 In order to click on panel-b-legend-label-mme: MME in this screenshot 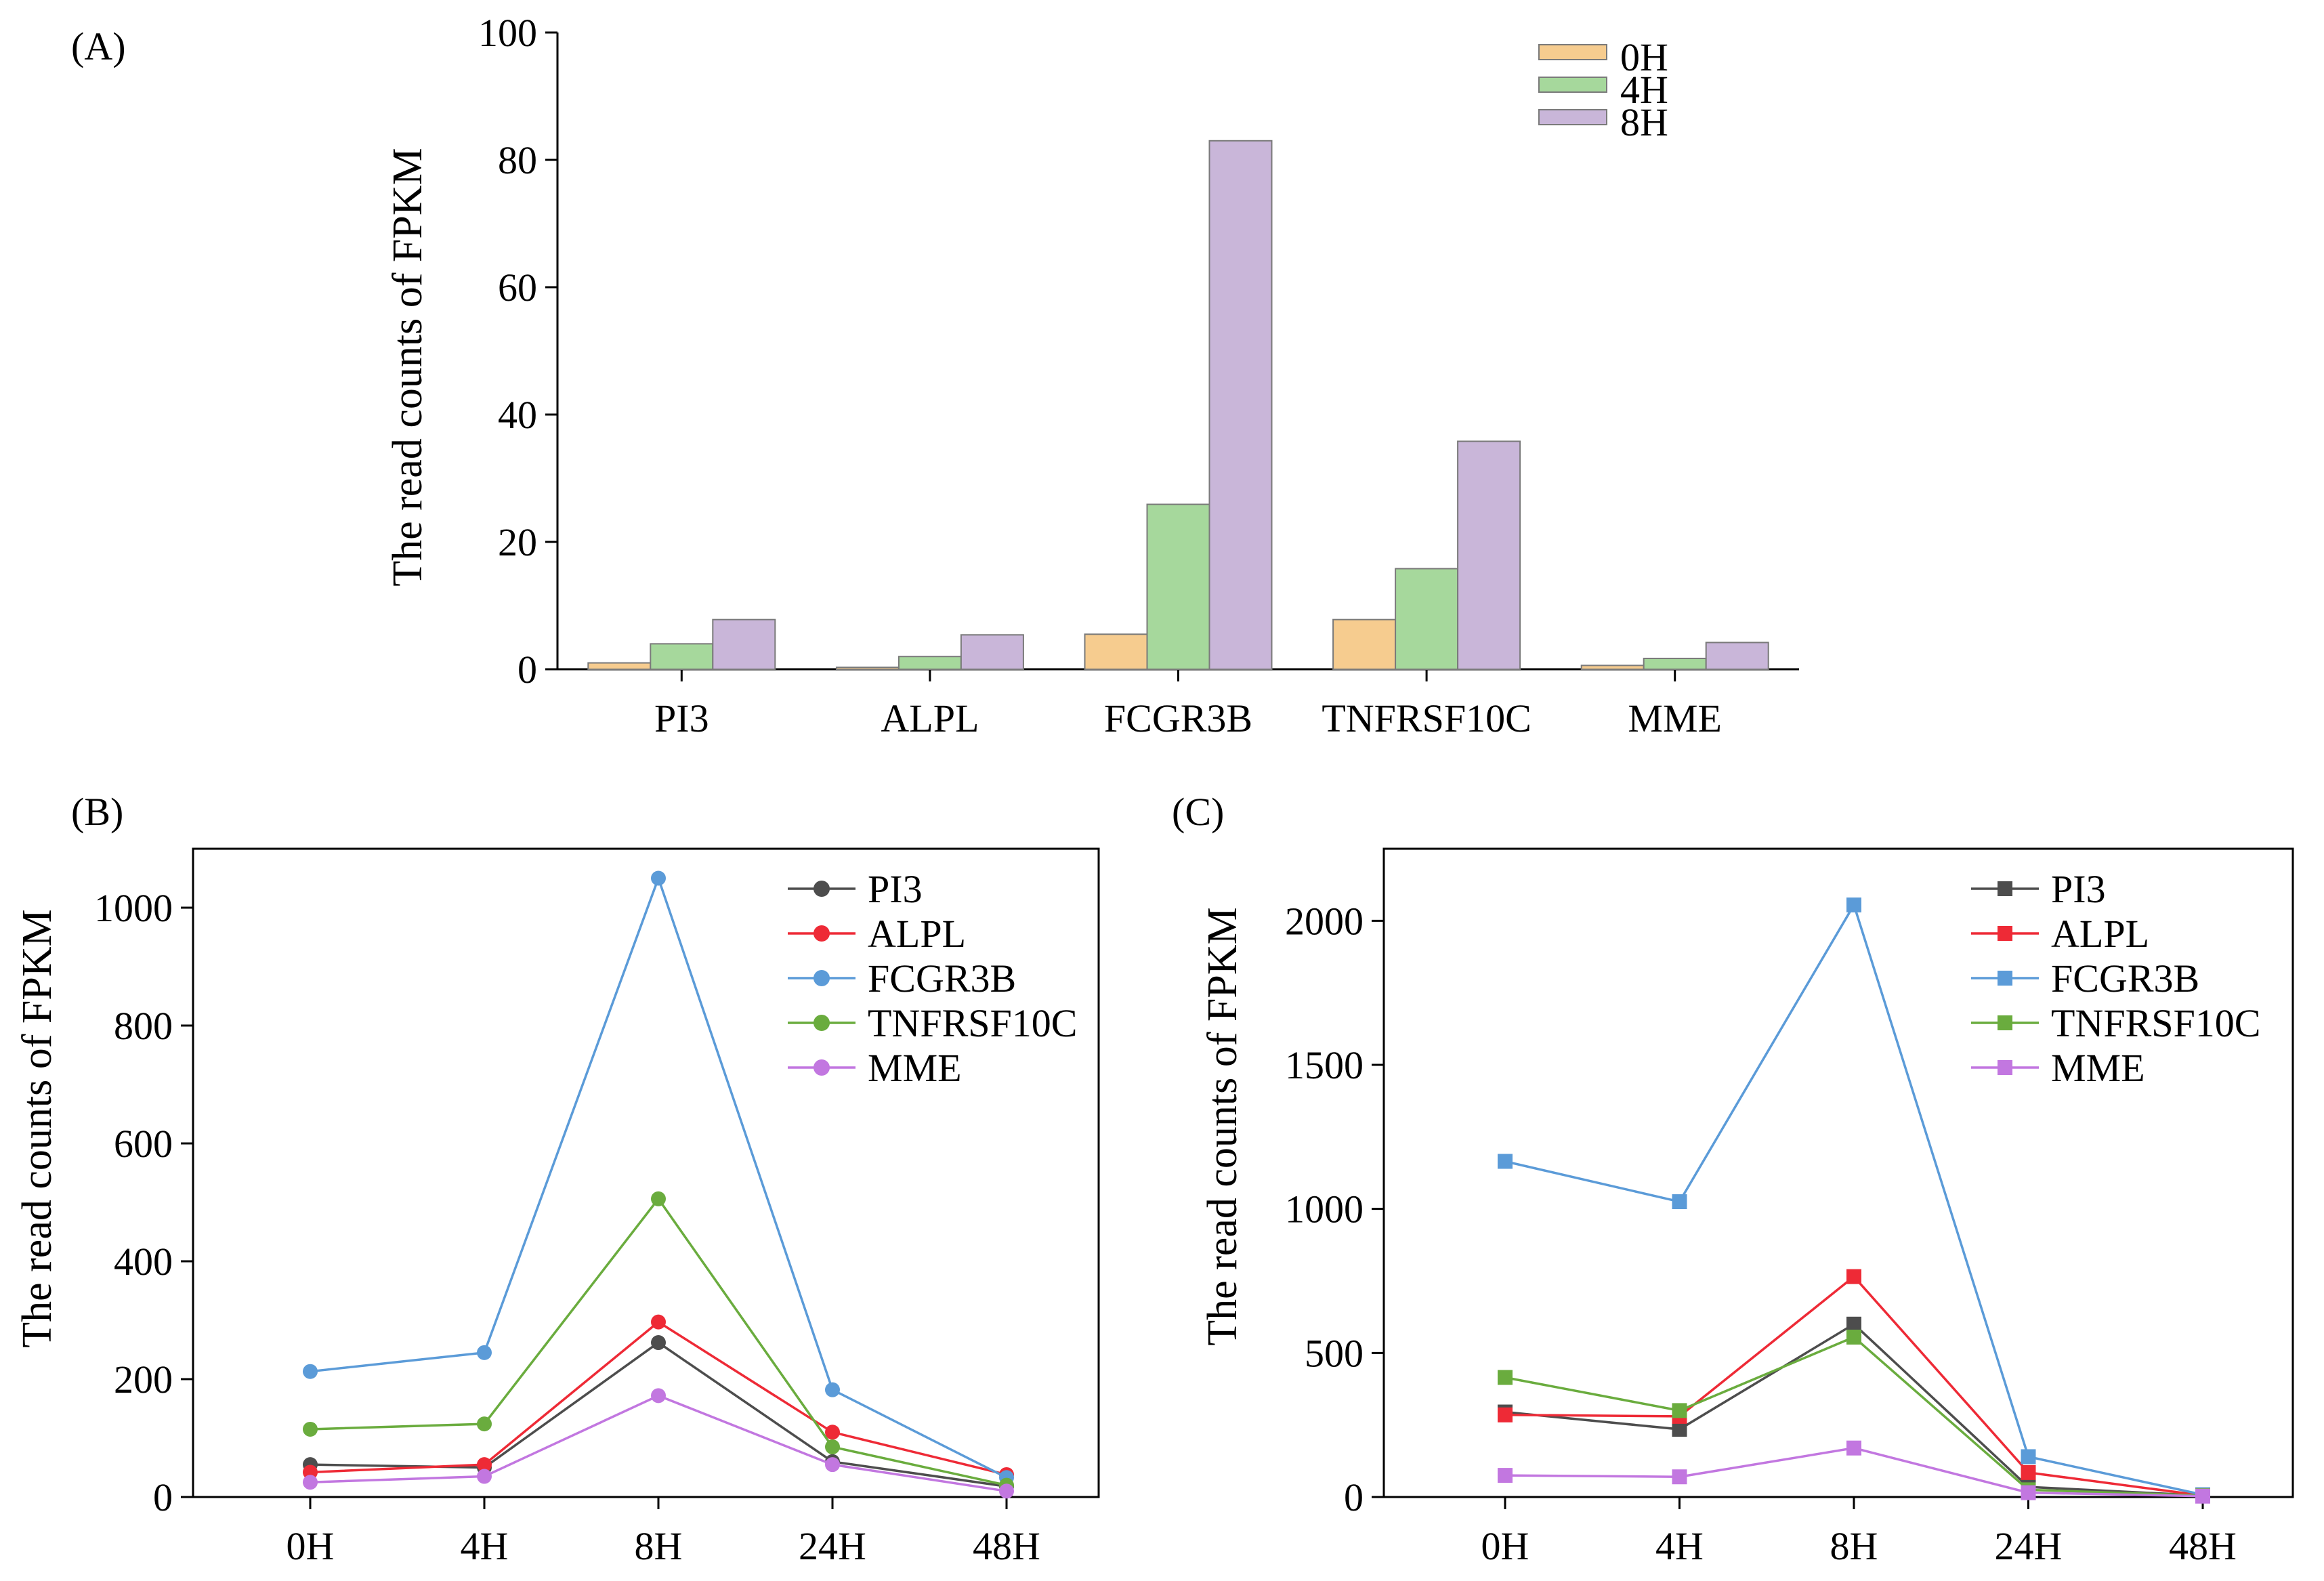, I will do `click(915, 1068)`.